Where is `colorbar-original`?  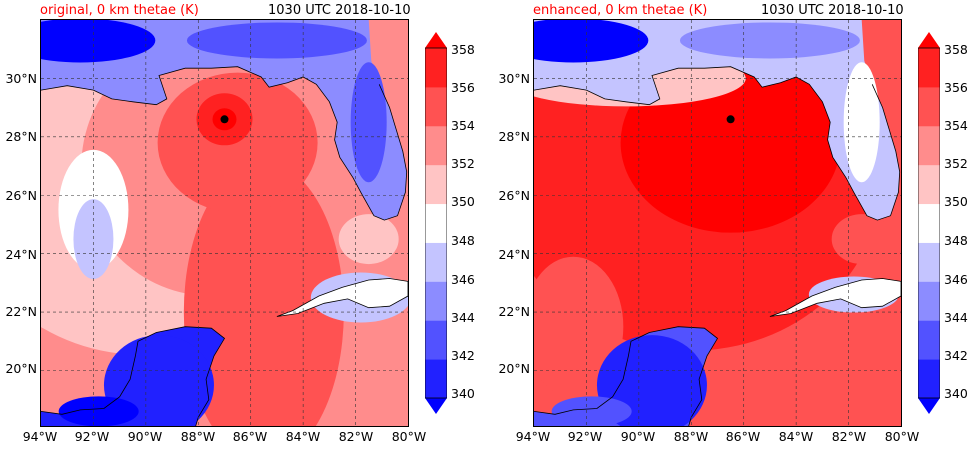 colorbar-original is located at coordinates (436, 225).